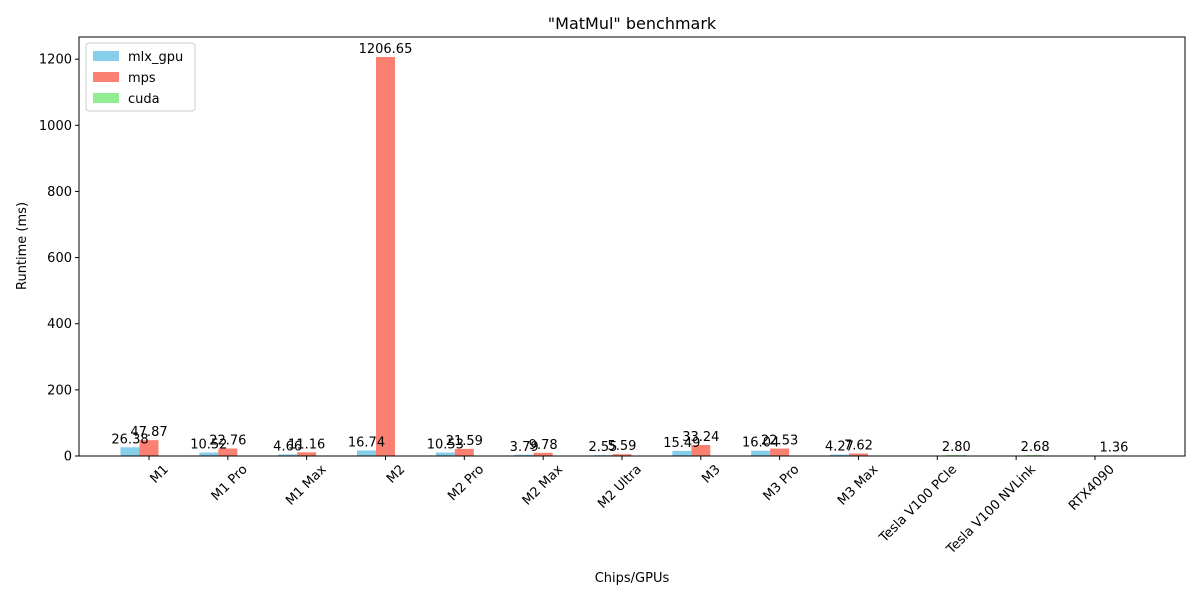 The height and width of the screenshot is (600, 1200). Describe the element at coordinates (524, 447) in the screenshot. I see `bar-value-label: 3.79` at that location.